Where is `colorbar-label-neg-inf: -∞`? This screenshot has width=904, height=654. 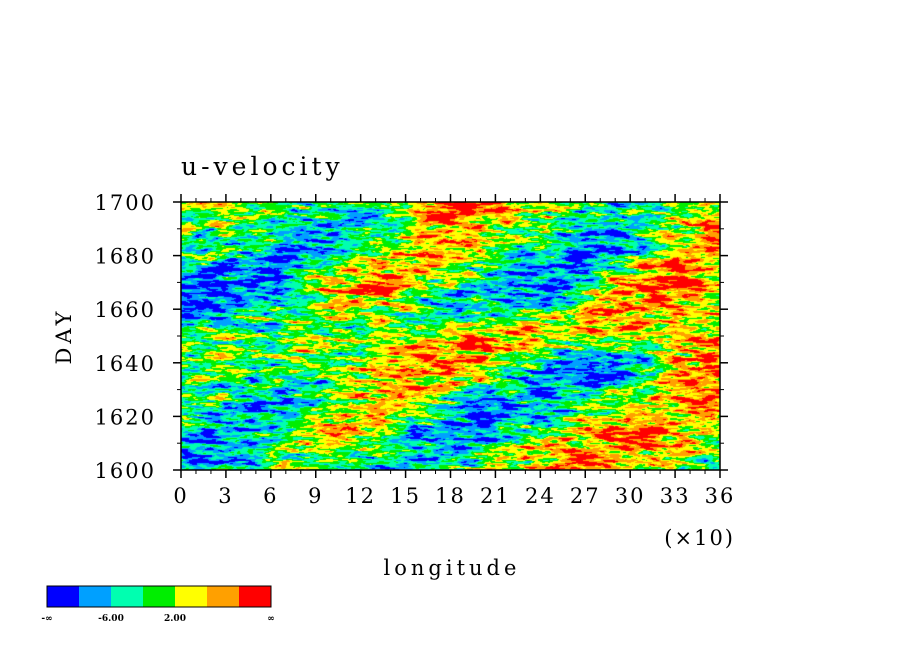
colorbar-label-neg-inf: -∞ is located at coordinates (46, 619).